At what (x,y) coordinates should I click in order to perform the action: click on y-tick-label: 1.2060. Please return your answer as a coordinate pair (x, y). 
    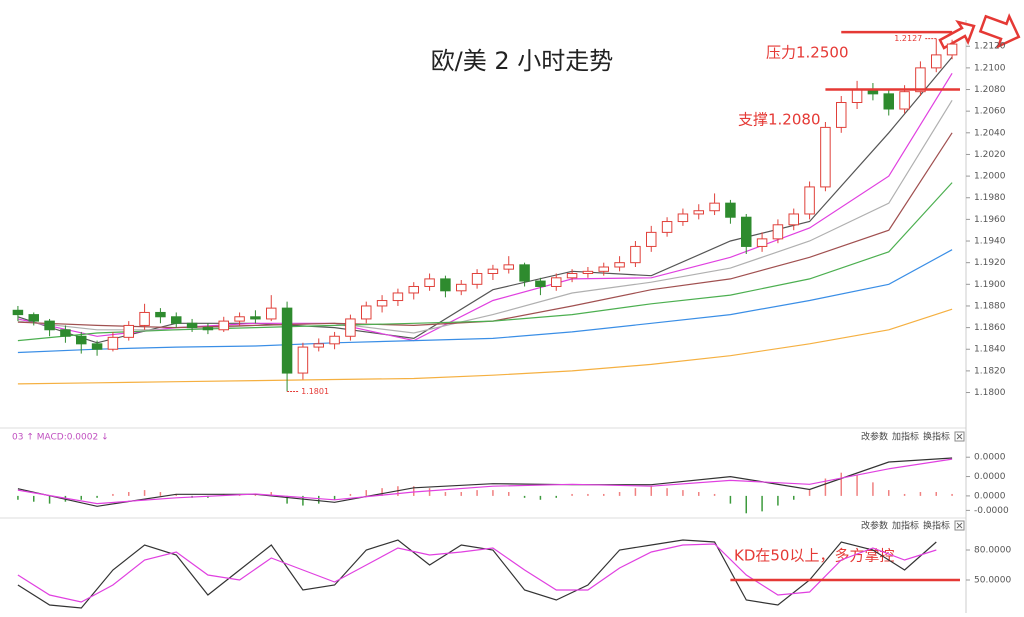
    Looking at the image, I should click on (990, 112).